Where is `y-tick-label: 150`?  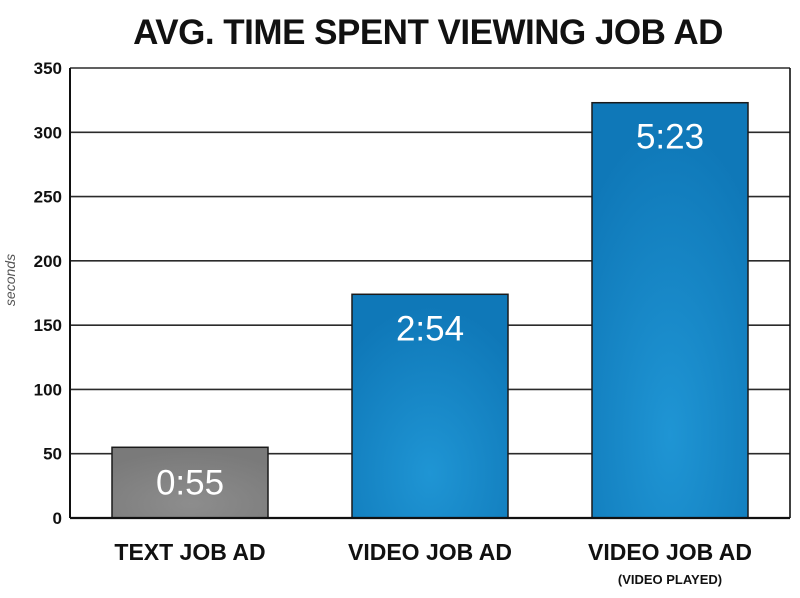
y-tick-label: 150 is located at coordinates (48, 325).